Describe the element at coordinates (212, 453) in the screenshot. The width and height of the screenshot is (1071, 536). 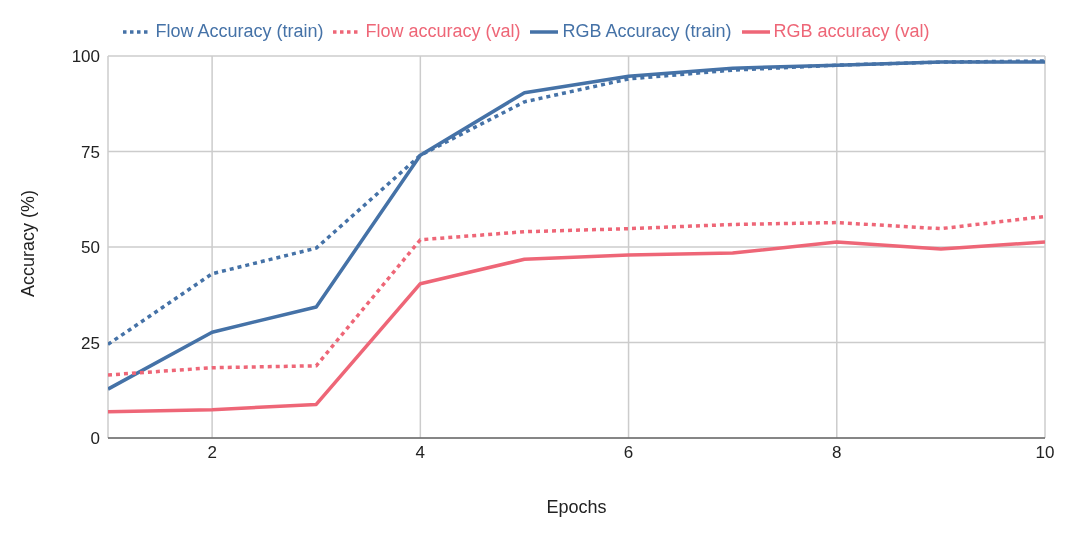
I see `x-tick-label: 2` at that location.